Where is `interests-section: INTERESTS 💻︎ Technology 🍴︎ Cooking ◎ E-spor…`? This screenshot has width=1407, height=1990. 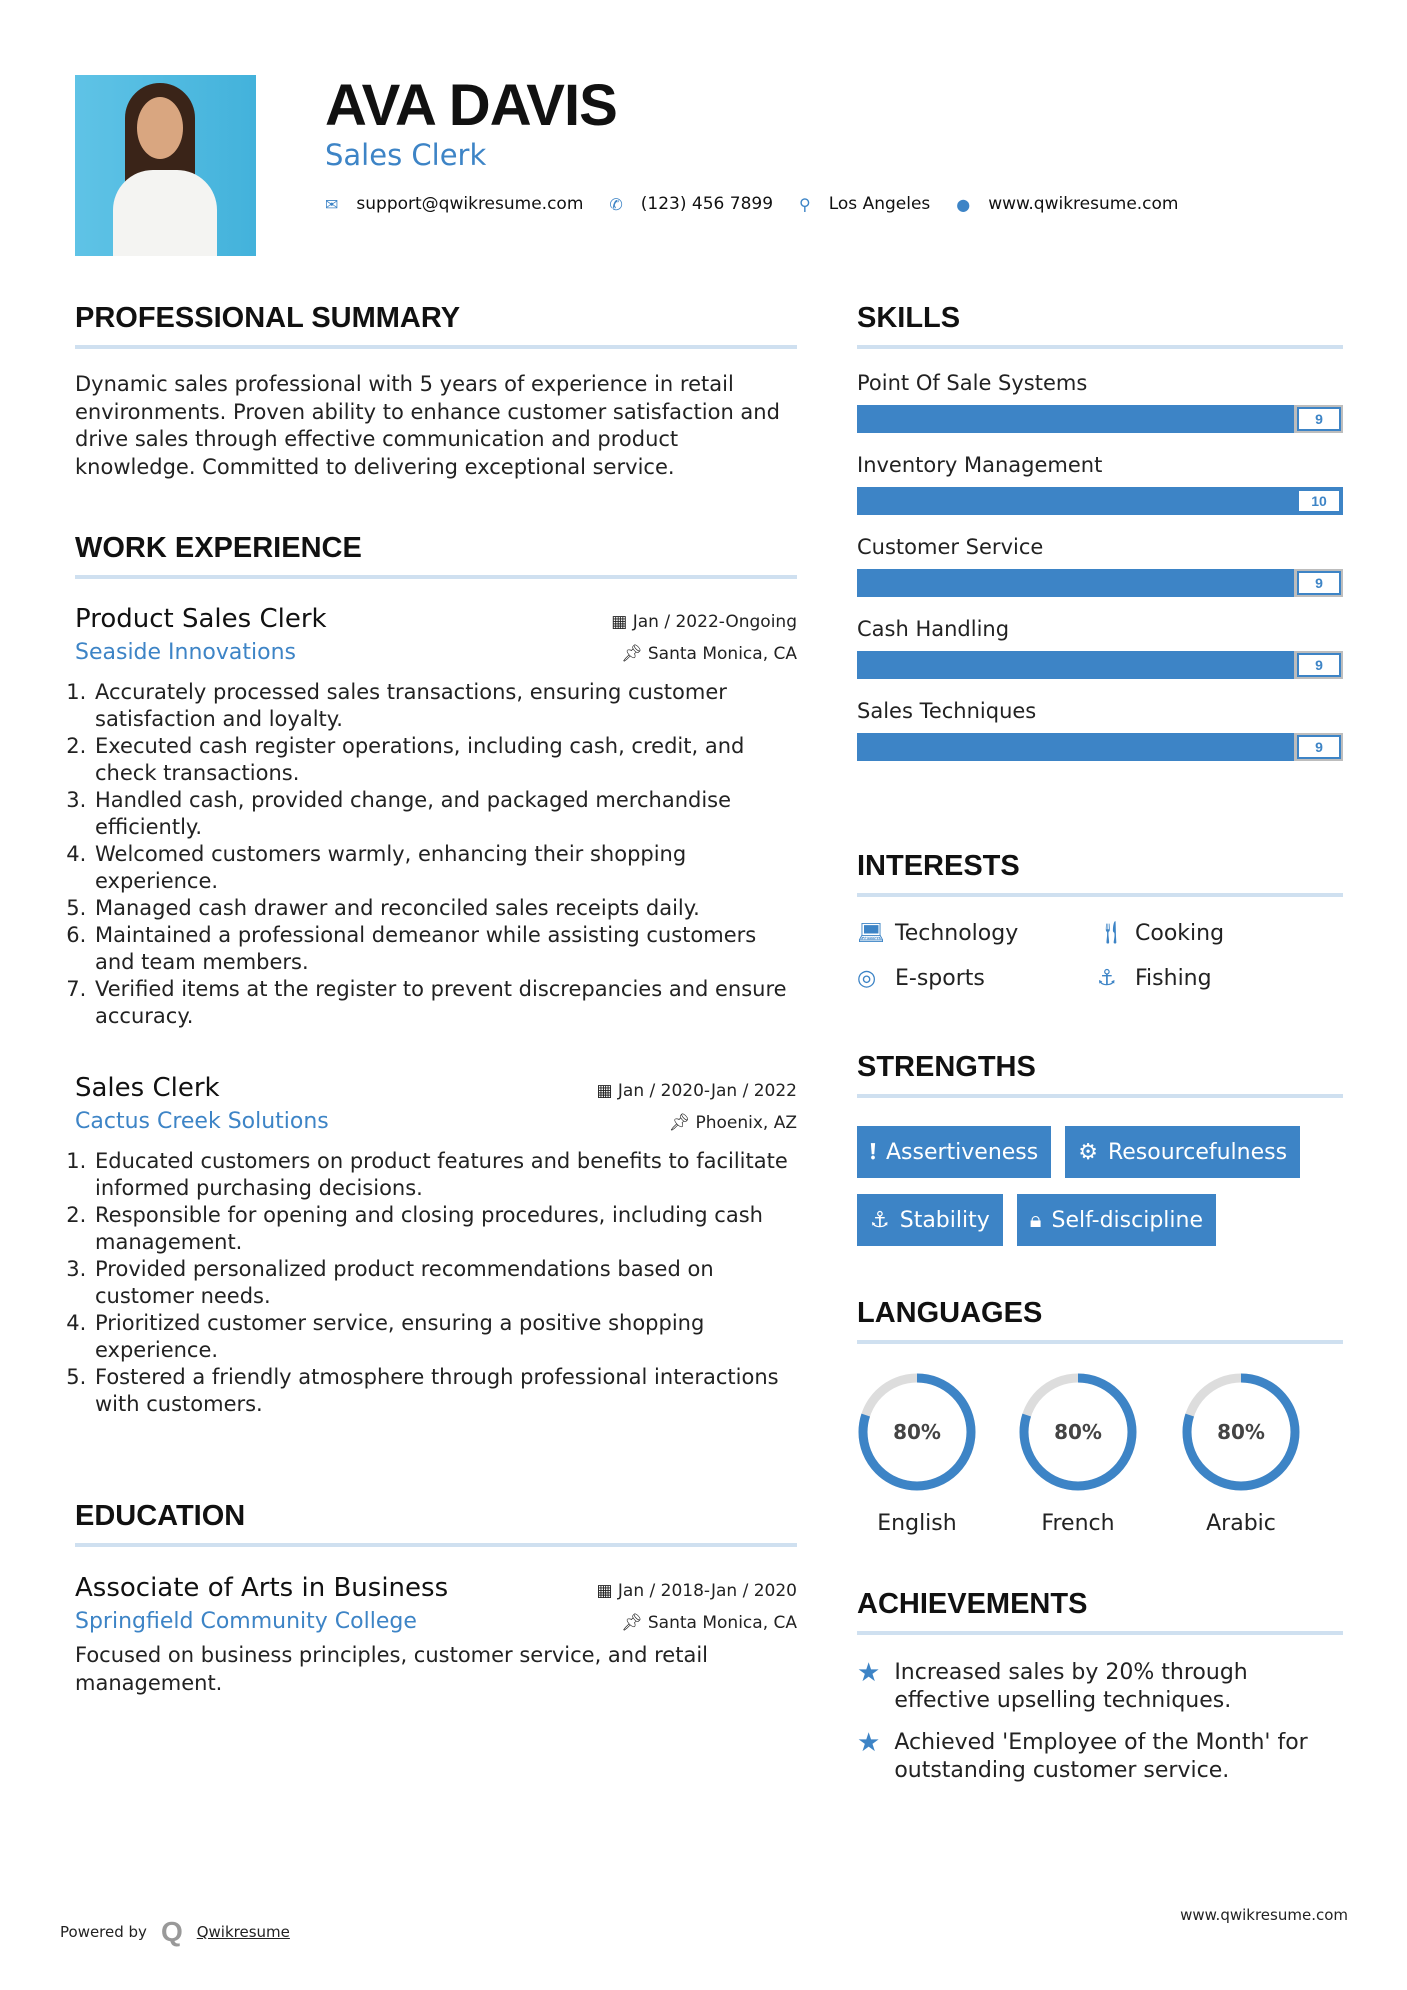 interests-section: INTERESTS 💻︎ Technology 🍴︎ Cooking ◎ E-spor… is located at coordinates (1100, 920).